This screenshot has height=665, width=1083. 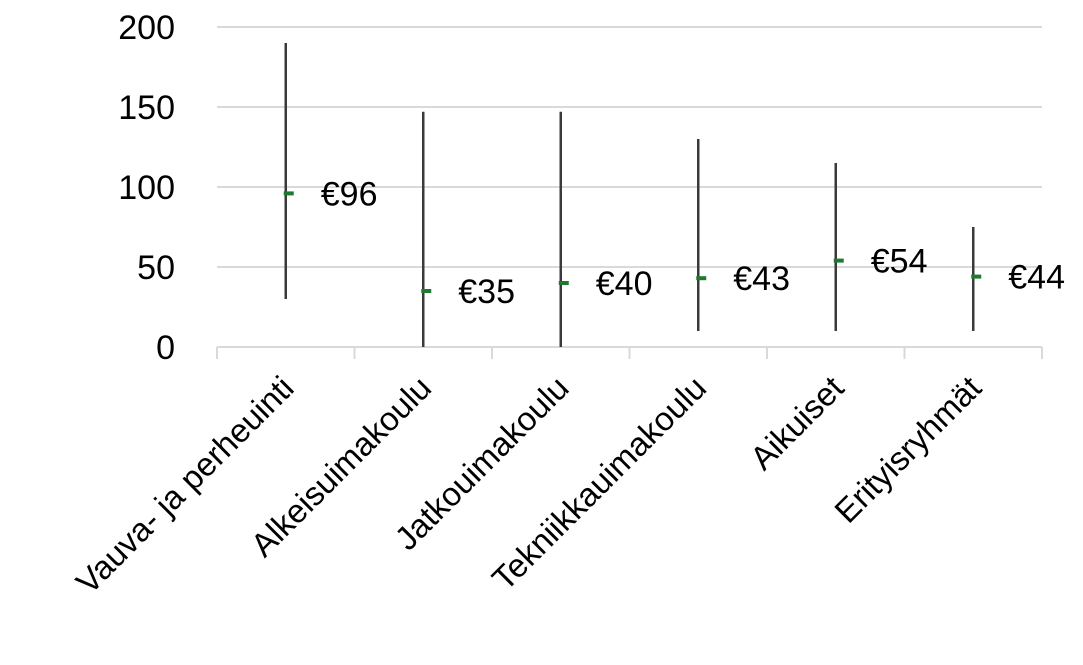 What do you see at coordinates (349, 194) in the screenshot?
I see `data-label: €96` at bounding box center [349, 194].